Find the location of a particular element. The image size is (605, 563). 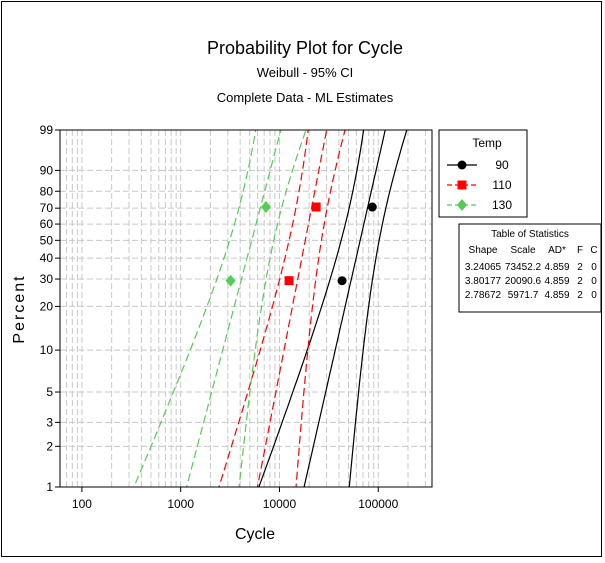

legend-label-130: 130 is located at coordinates (502, 205).